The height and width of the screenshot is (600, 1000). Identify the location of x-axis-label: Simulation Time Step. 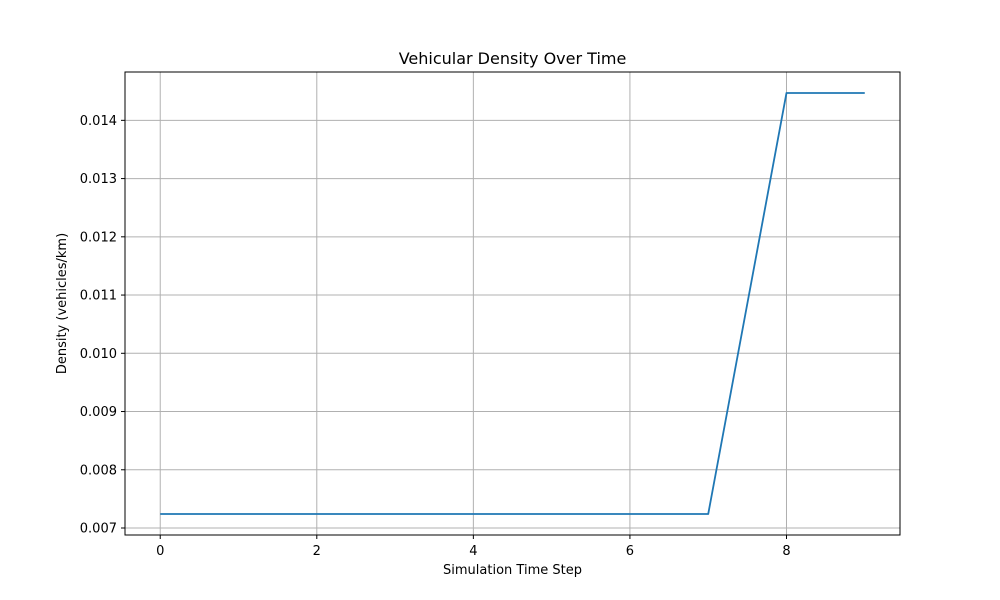
(512, 570).